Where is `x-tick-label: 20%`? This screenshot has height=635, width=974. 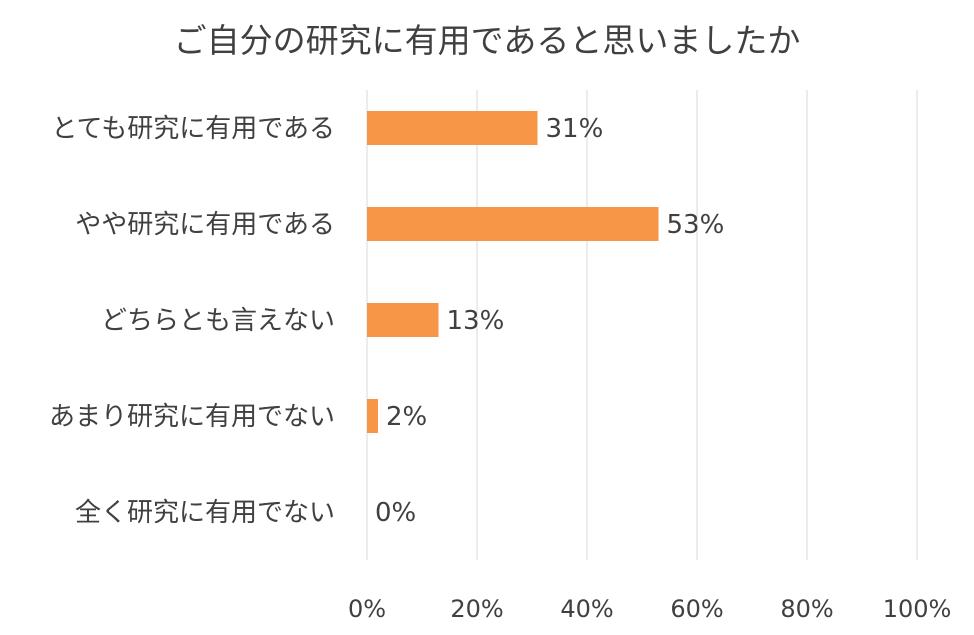 x-tick-label: 20% is located at coordinates (476, 609).